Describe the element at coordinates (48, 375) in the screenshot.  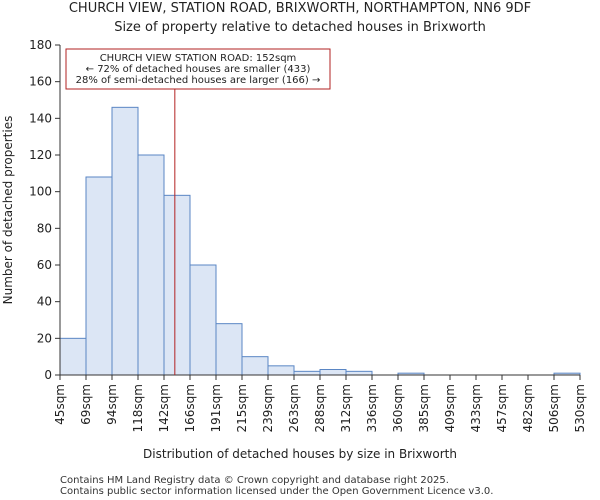
I see `y-tick-label: 0` at that location.